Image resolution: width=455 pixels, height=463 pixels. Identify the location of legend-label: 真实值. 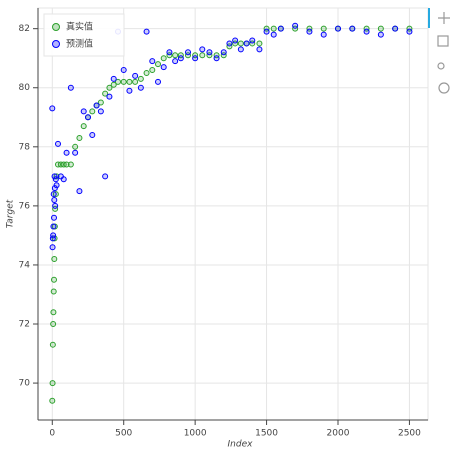
(79, 27).